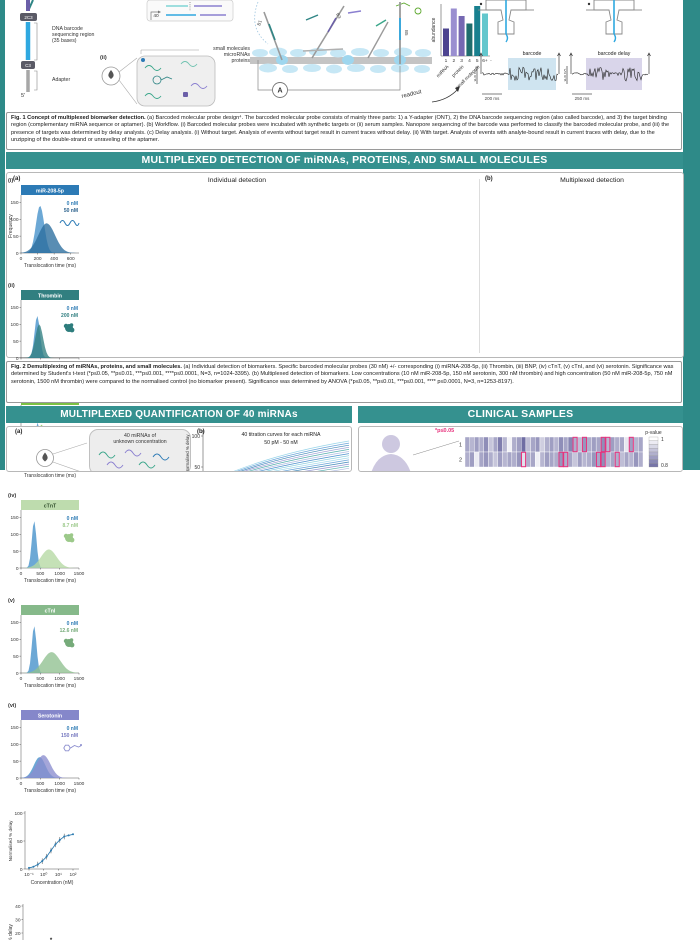 This screenshot has width=700, height=940. What do you see at coordinates (11, 286) in the screenshot?
I see `svg-text: (ii)` at bounding box center [11, 286].